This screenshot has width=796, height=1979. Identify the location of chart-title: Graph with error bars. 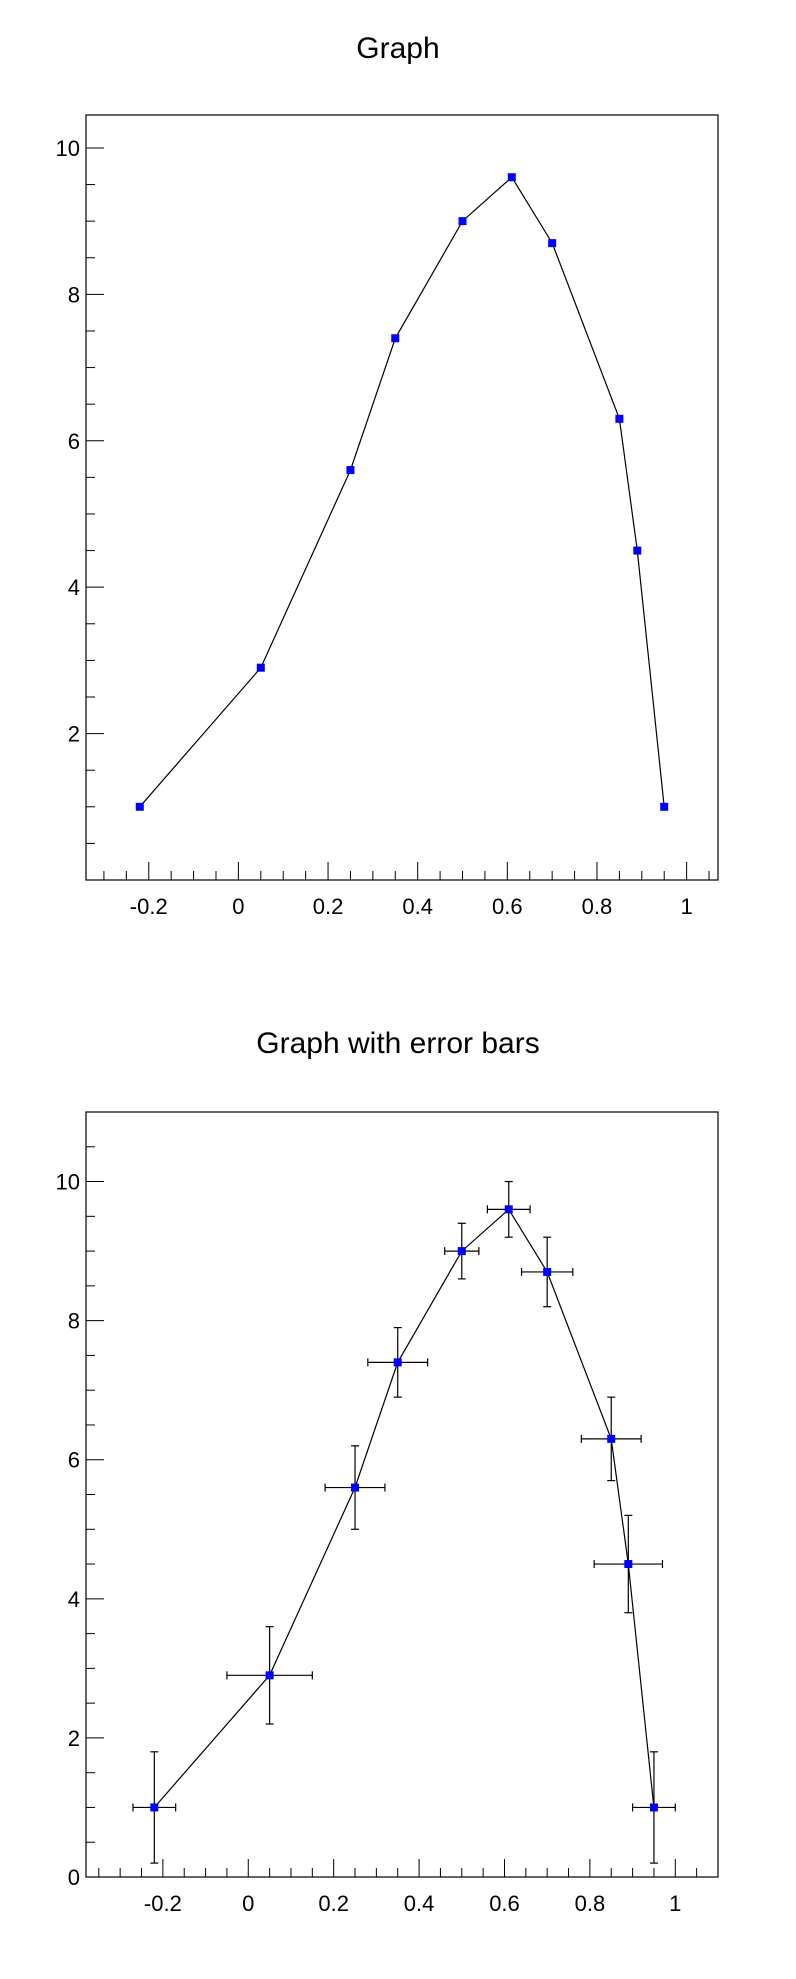
(397, 1043).